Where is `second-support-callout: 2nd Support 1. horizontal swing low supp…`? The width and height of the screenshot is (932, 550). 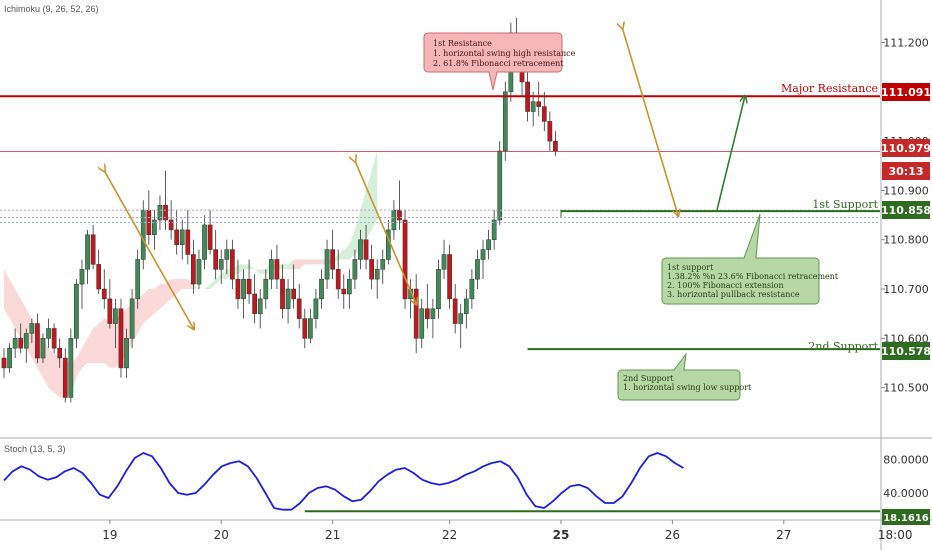
second-support-callout: 2nd Support 1. horizontal swing low supp… is located at coordinates (684, 376).